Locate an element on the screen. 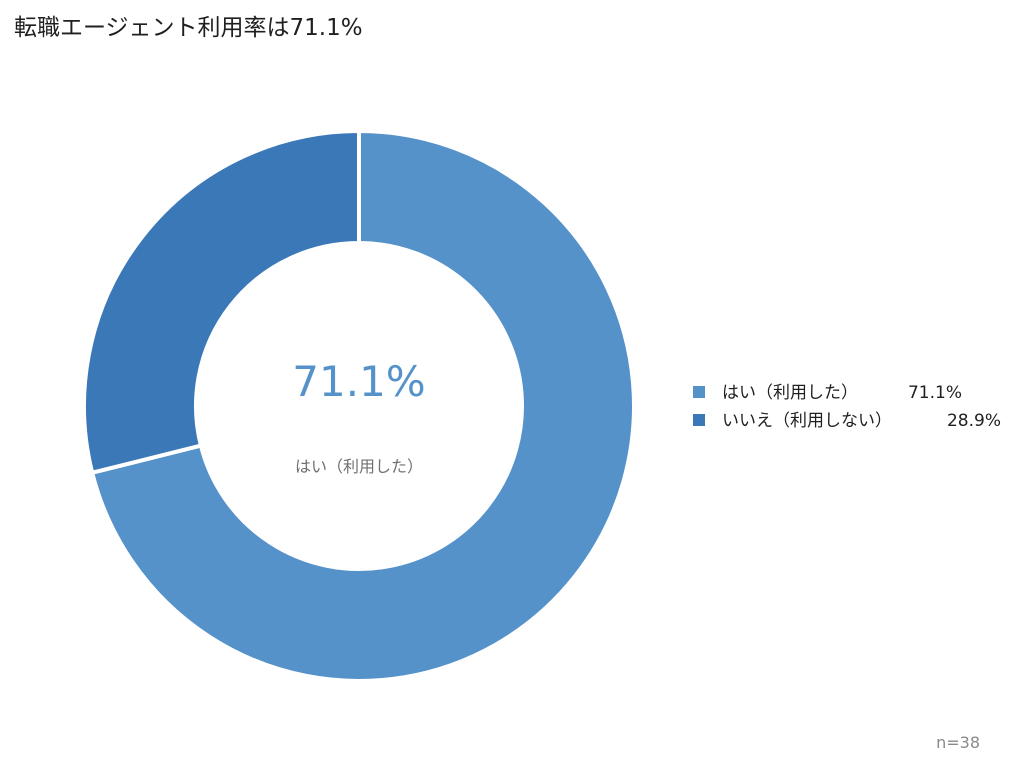 The image size is (1024, 766). legend-label-1: はい（利用した） is located at coordinates (790, 393).